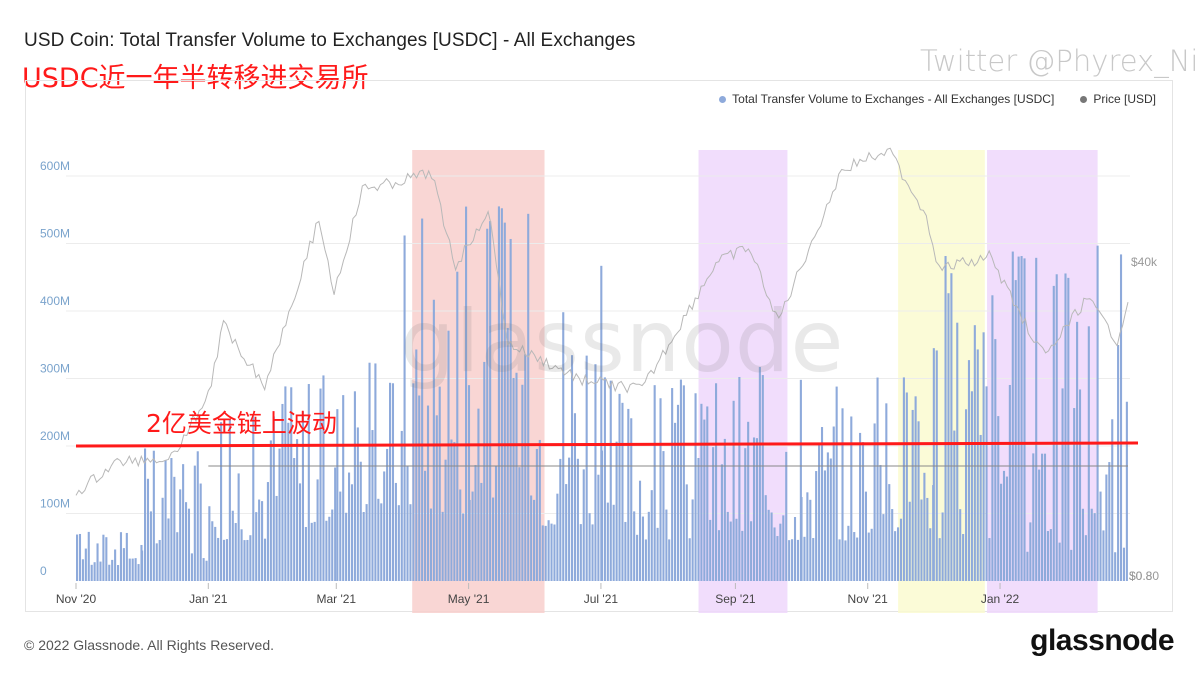 Image resolution: width=1200 pixels, height=675 pixels. Describe the element at coordinates (43, 571) in the screenshot. I see `y-tick-label-0: 0` at that location.